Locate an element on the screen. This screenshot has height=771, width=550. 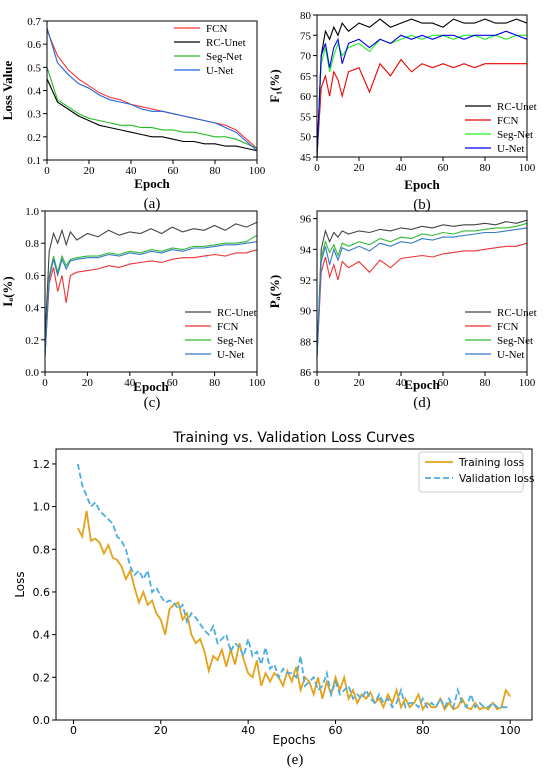
x-tick-label-c-3: 60 is located at coordinates (173, 383).